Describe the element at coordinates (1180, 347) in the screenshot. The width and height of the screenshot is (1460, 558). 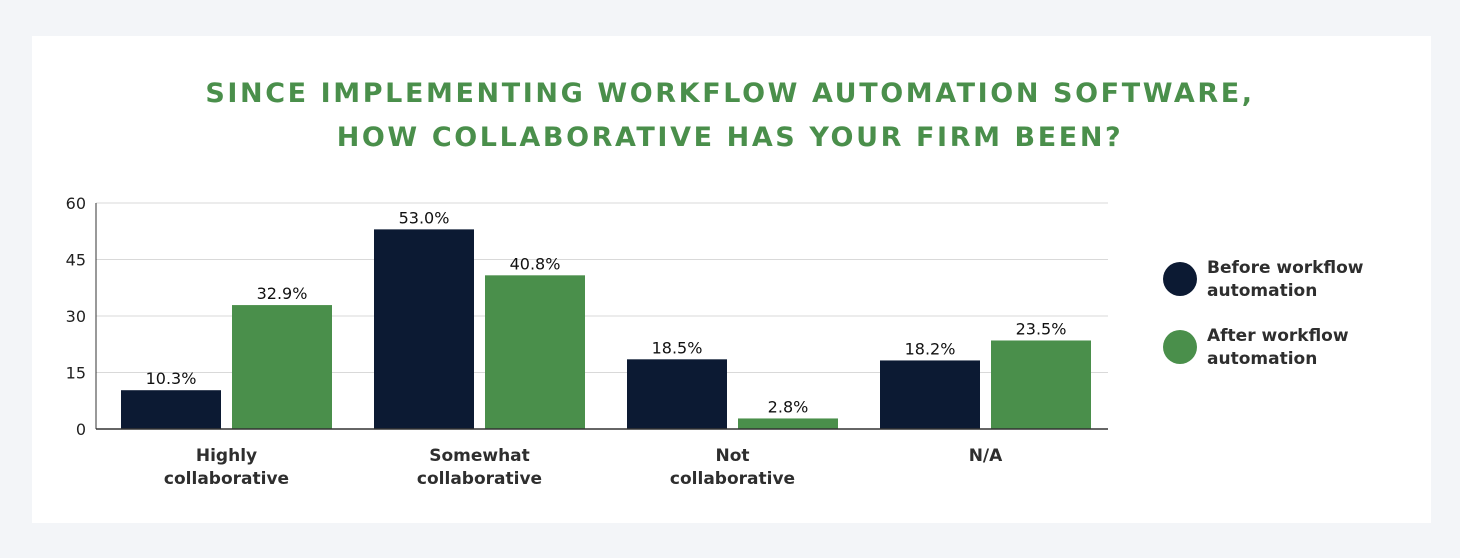
I see `legend-swatch-after` at that location.